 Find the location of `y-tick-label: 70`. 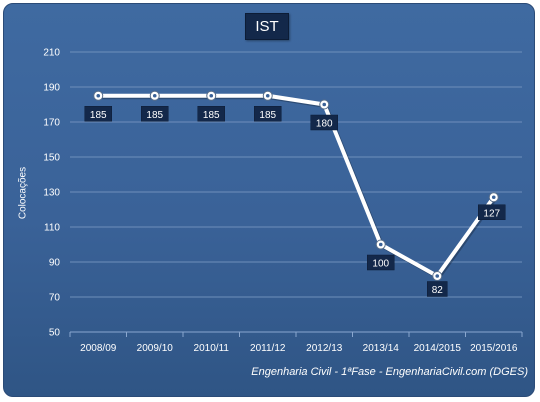

y-tick-label: 70 is located at coordinates (55, 298).